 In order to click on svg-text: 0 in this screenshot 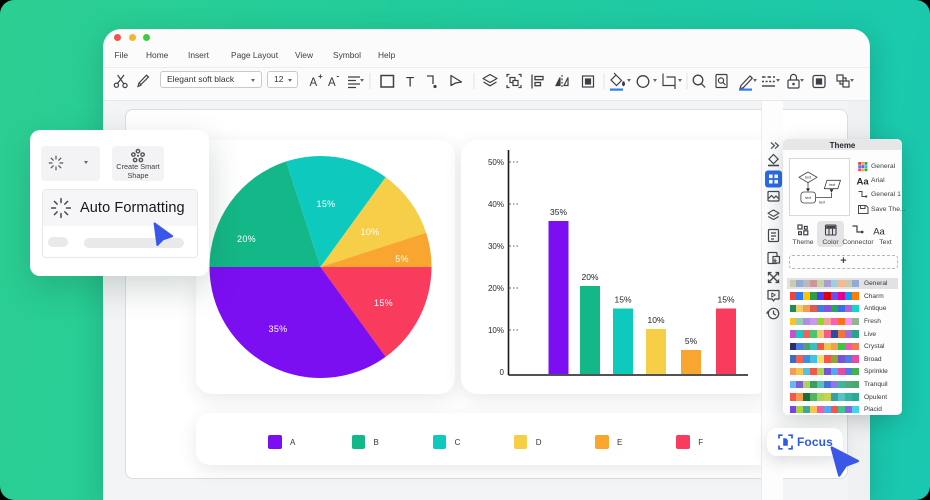, I will do `click(502, 372)`.